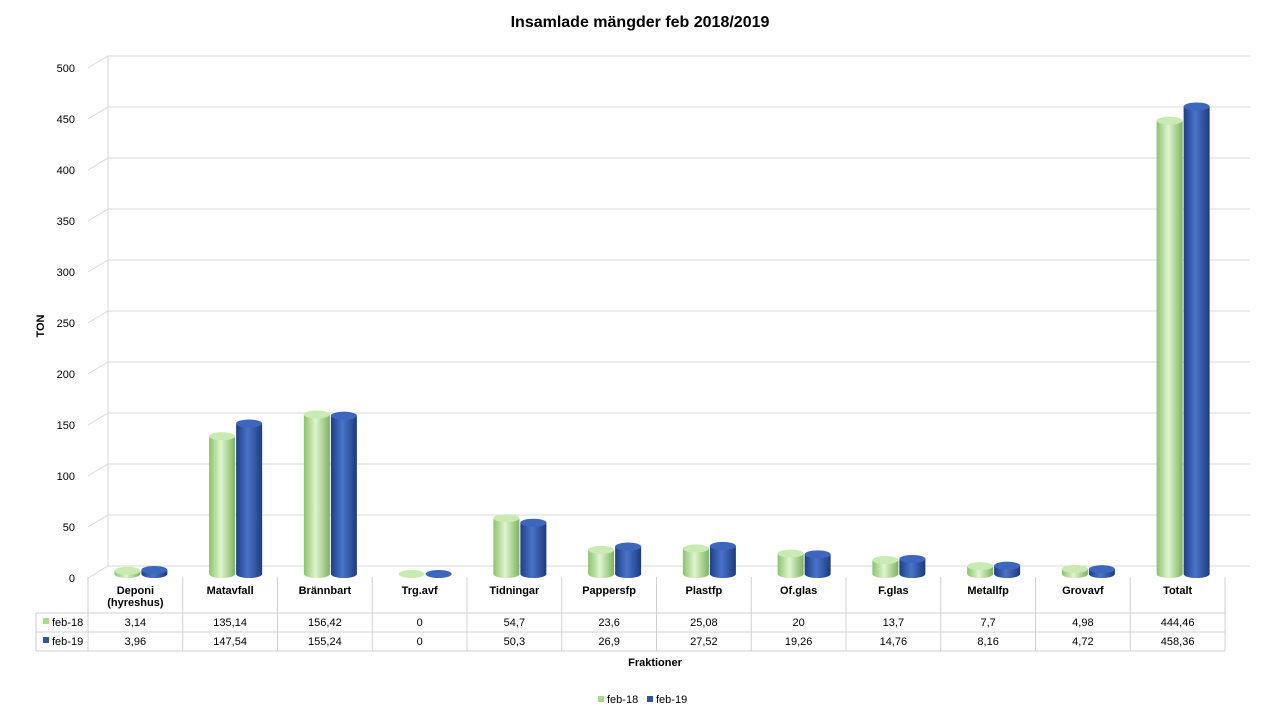 The width and height of the screenshot is (1280, 720). What do you see at coordinates (1177, 591) in the screenshot?
I see `x-tick-label: Totalt` at bounding box center [1177, 591].